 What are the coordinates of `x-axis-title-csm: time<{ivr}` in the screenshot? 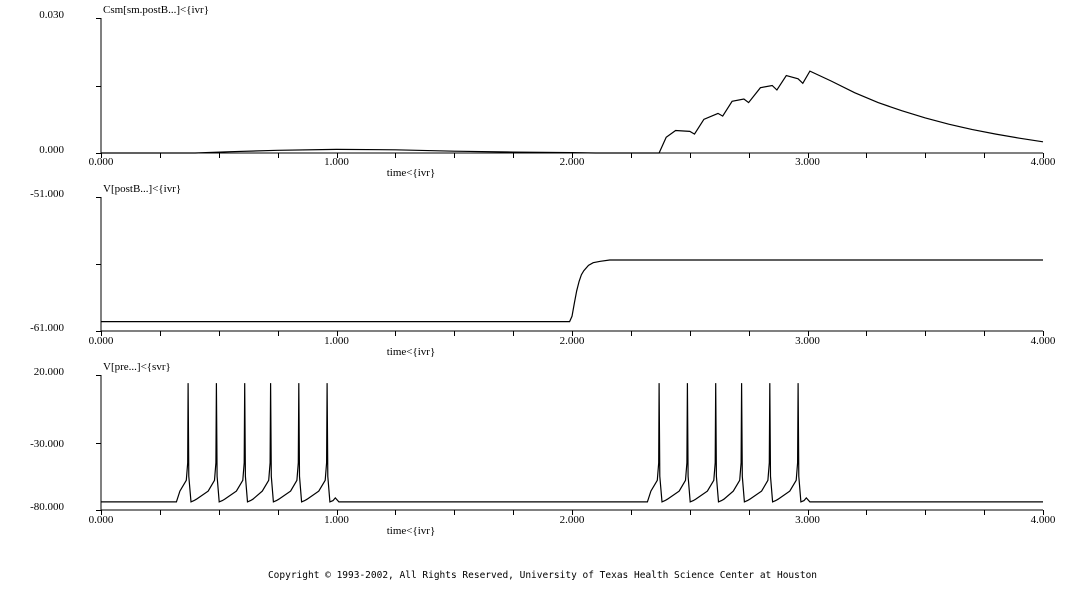 It's located at (411, 173).